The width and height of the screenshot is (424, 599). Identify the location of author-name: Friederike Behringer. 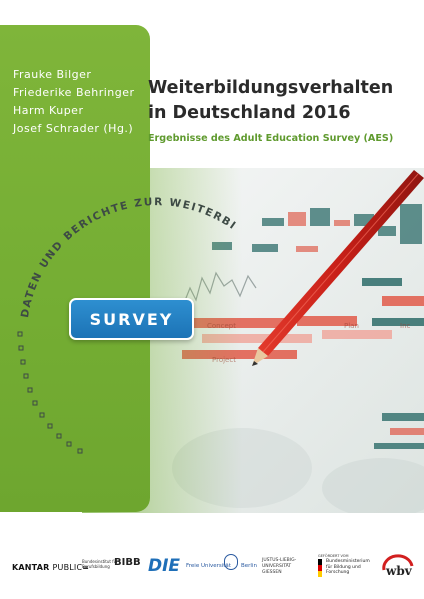
(74, 92).